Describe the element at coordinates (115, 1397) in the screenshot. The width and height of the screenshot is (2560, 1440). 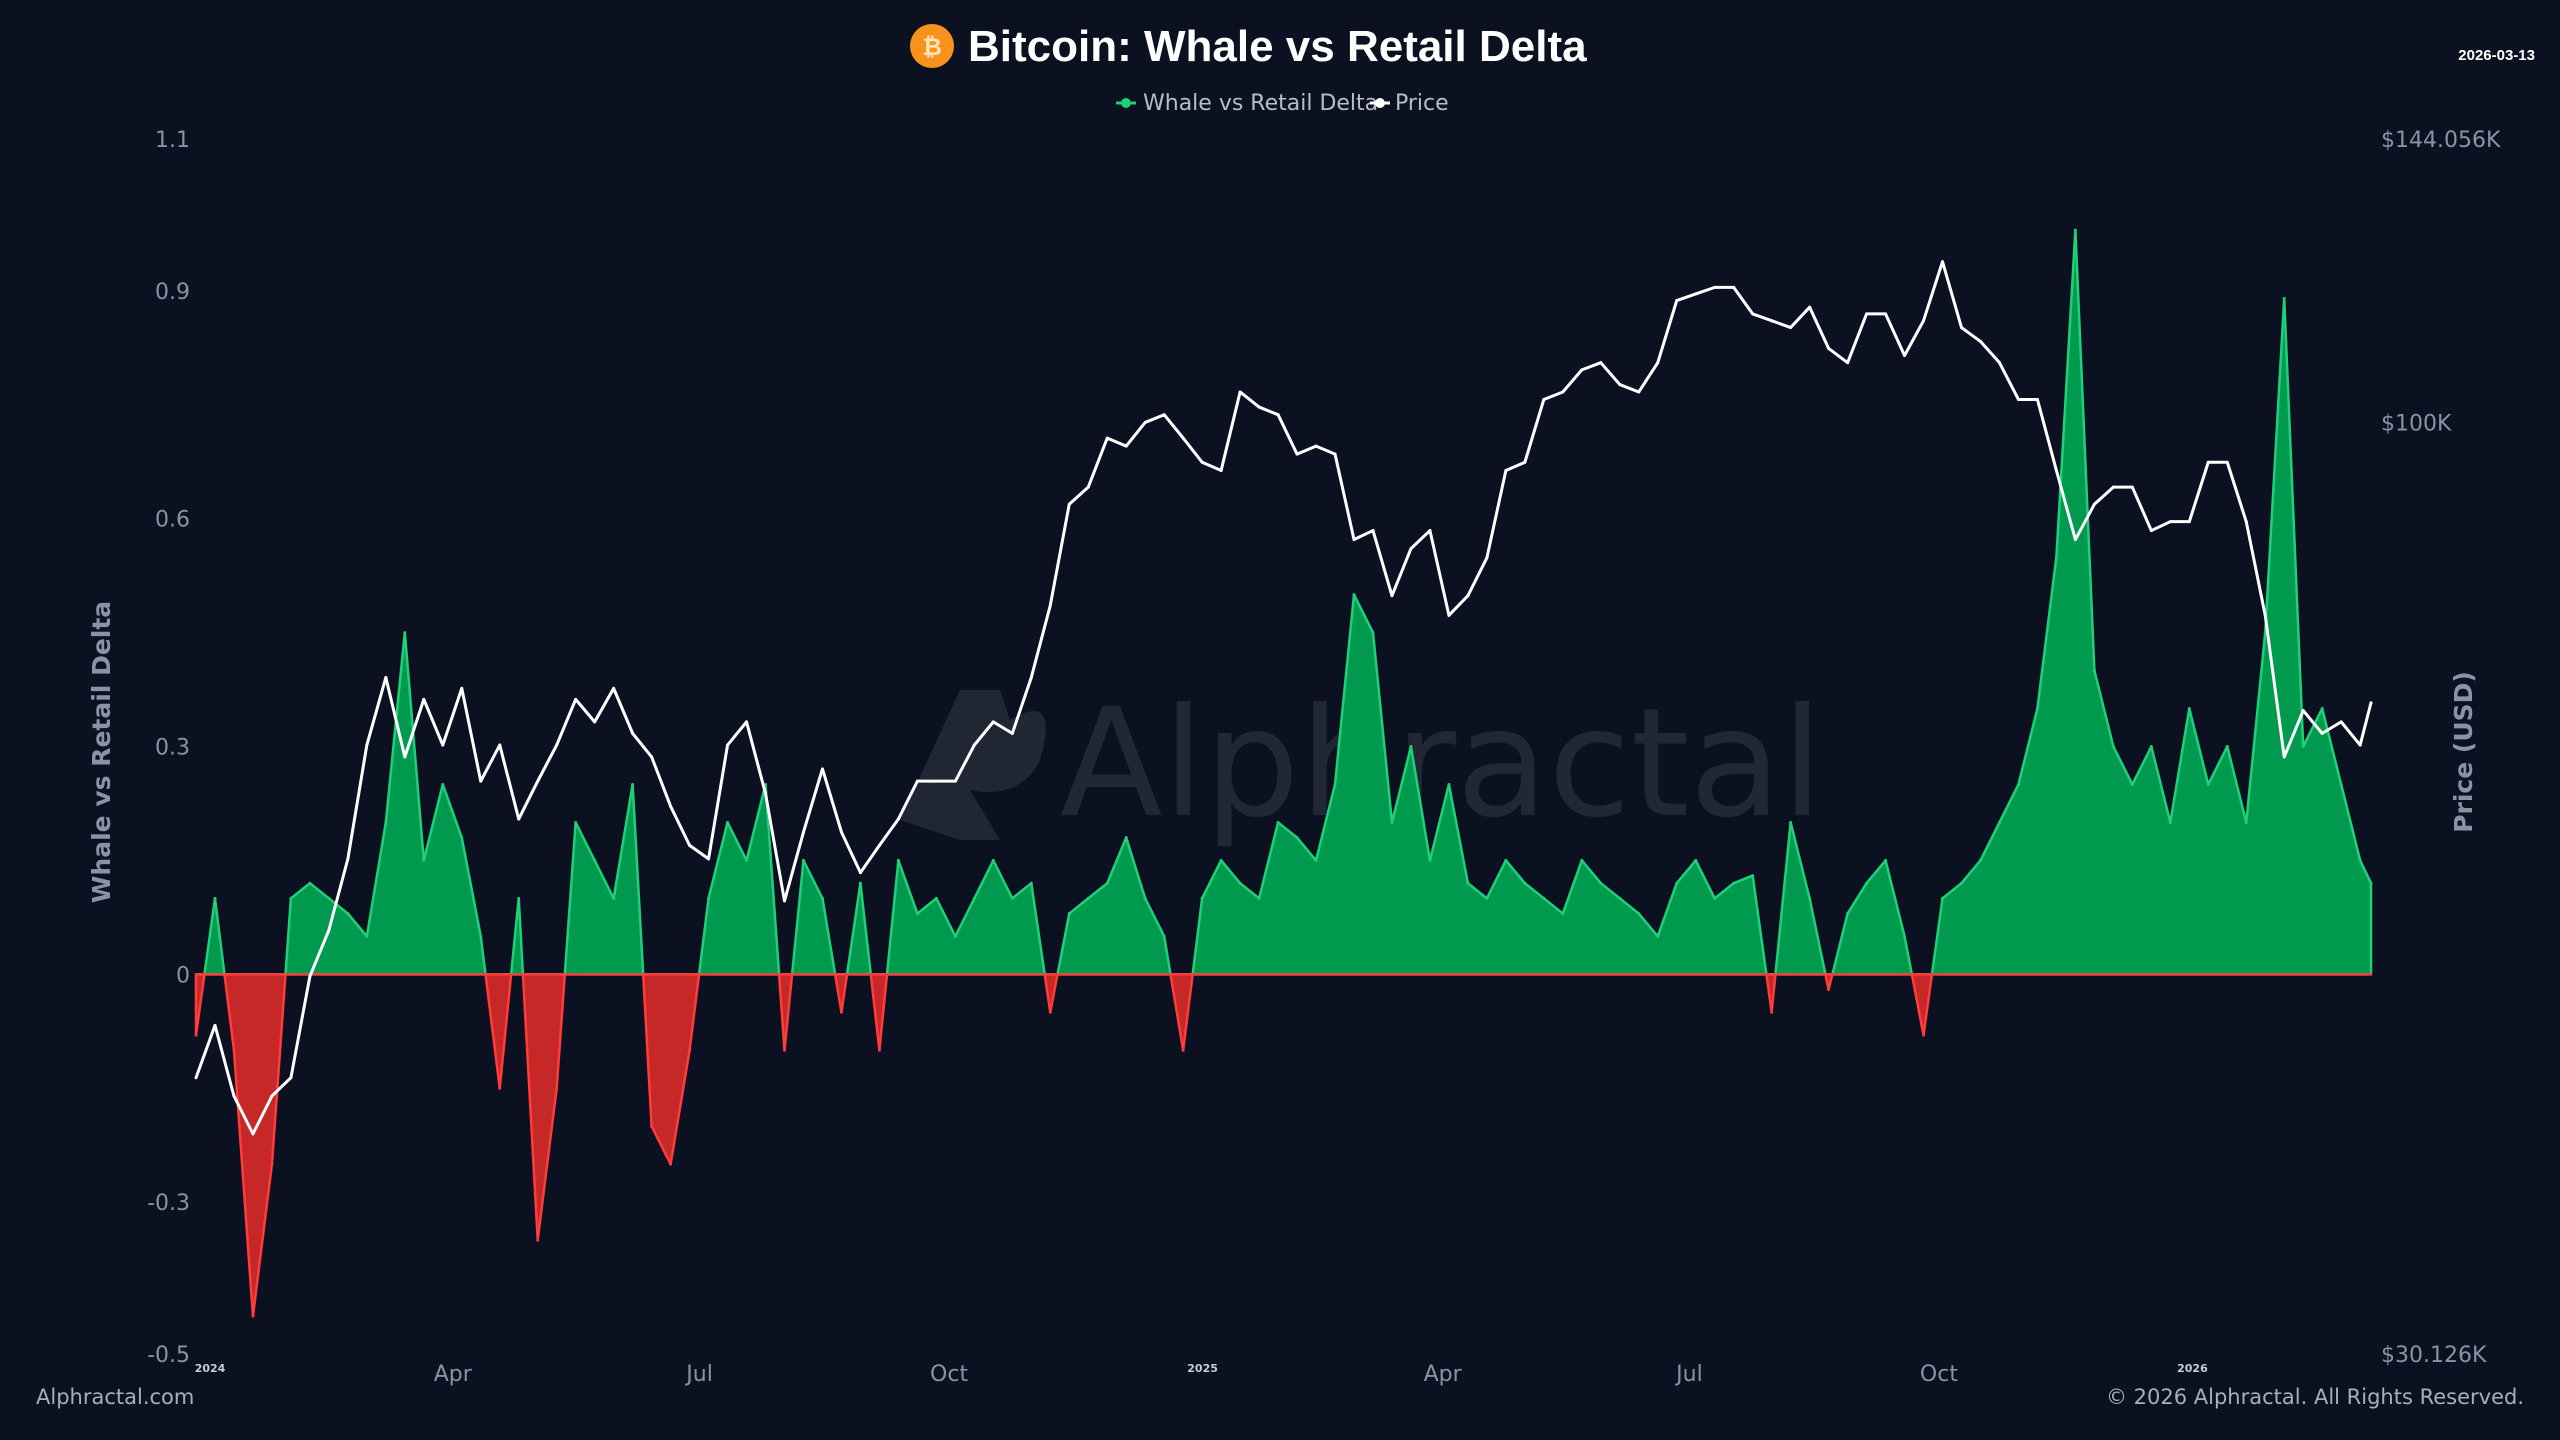
I see `footer-site: Alphractal.com` at that location.